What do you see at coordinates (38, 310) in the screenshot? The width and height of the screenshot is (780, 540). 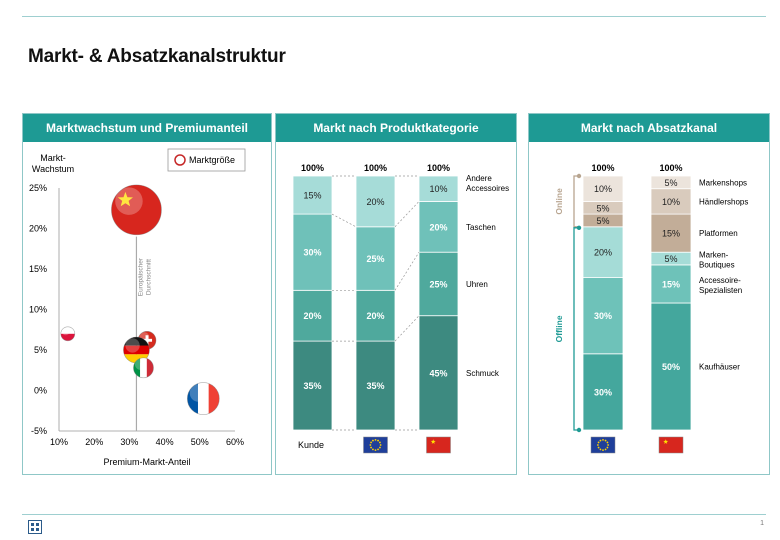 I see `y-tick-label: 10%` at bounding box center [38, 310].